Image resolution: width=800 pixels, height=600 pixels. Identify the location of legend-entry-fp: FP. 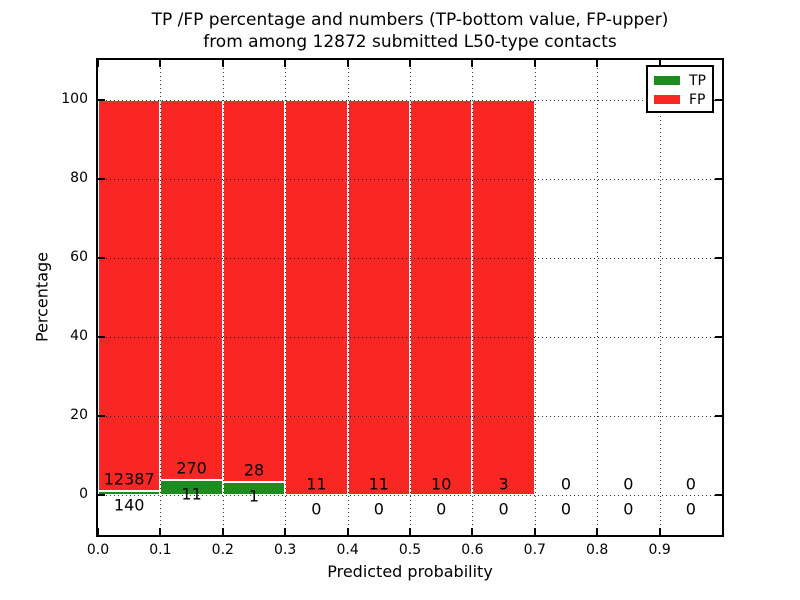
(680, 99).